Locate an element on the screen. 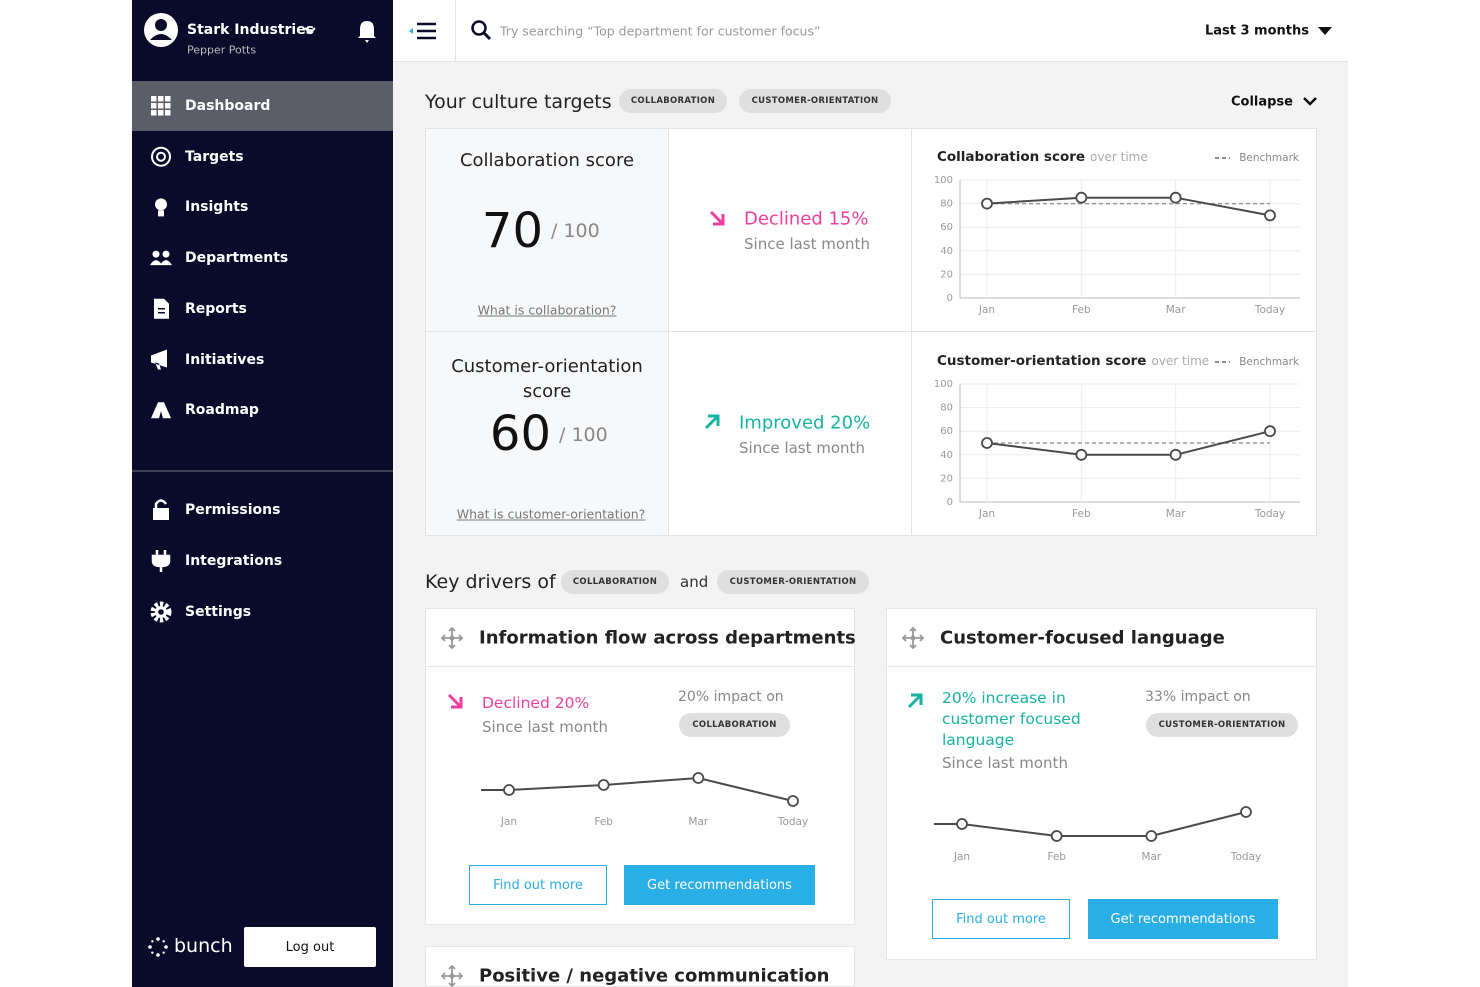 This screenshot has height=987, width=1480. bell is located at coordinates (367, 32).